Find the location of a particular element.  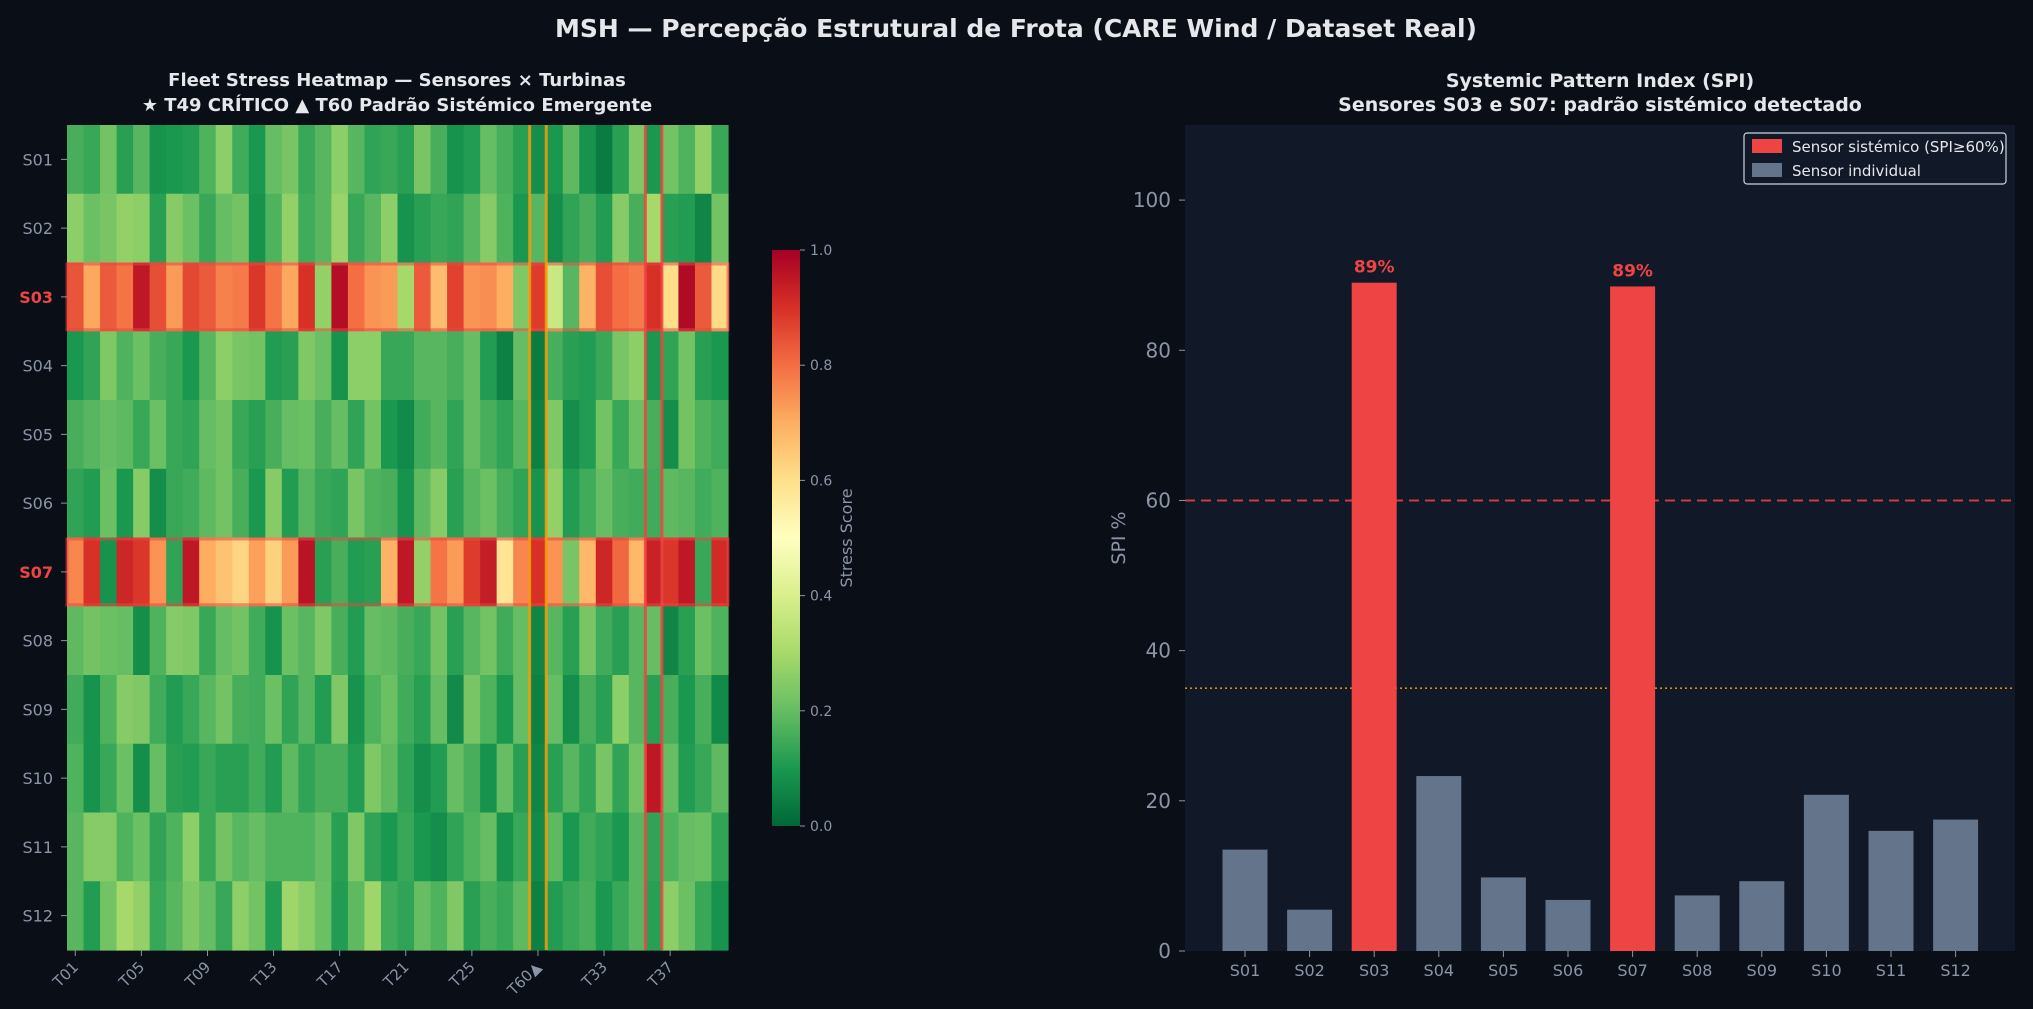

bar-s07 is located at coordinates (1633, 619).